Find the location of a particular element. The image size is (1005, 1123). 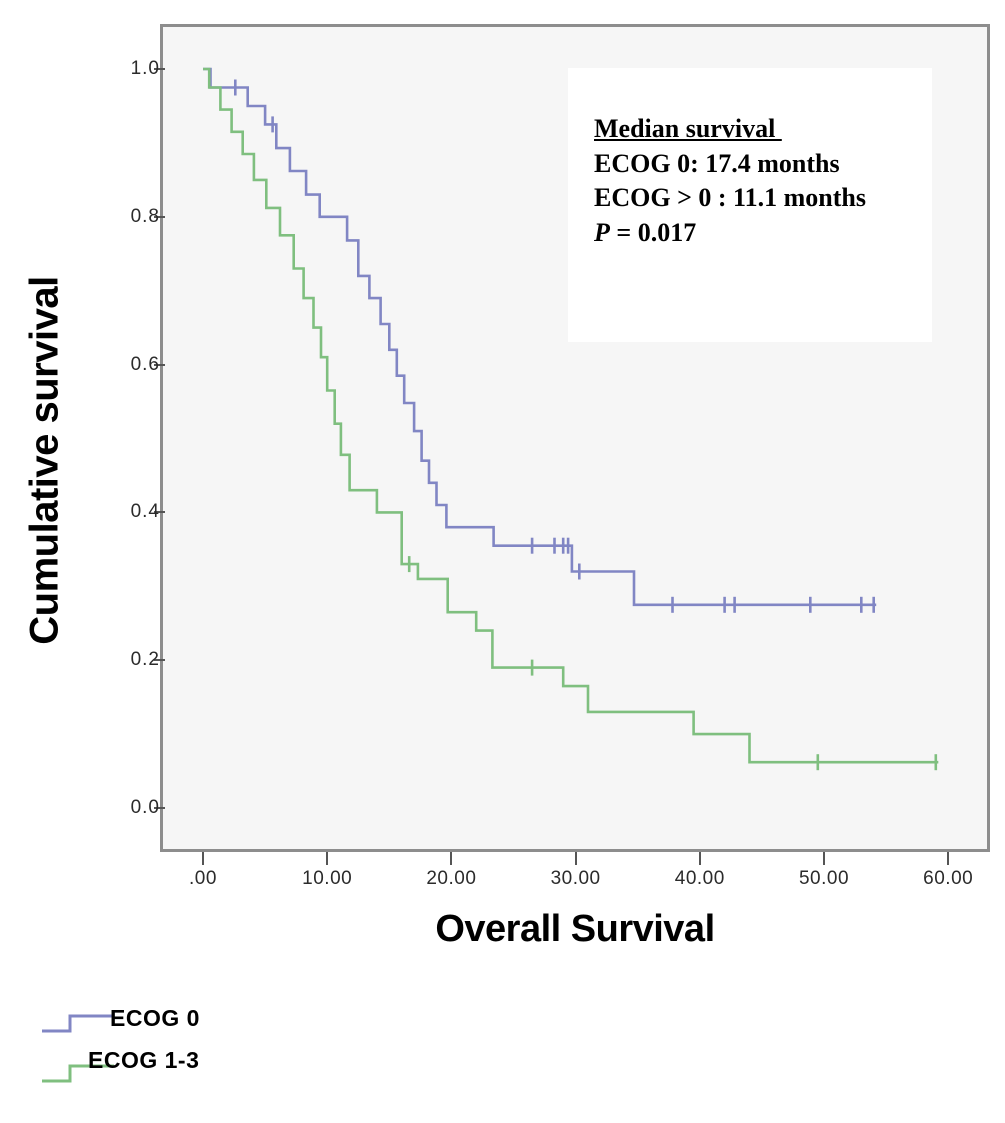

x-tick-label: 10.00 is located at coordinates (327, 878).